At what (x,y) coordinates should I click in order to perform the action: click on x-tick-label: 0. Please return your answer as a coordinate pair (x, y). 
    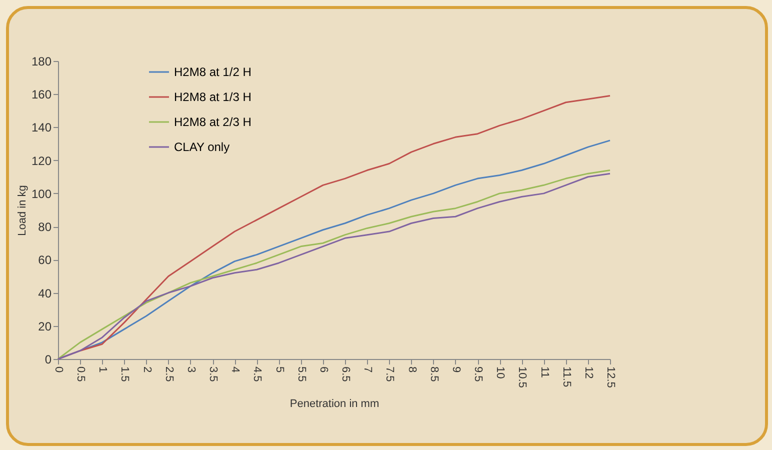
    Looking at the image, I should click on (58, 369).